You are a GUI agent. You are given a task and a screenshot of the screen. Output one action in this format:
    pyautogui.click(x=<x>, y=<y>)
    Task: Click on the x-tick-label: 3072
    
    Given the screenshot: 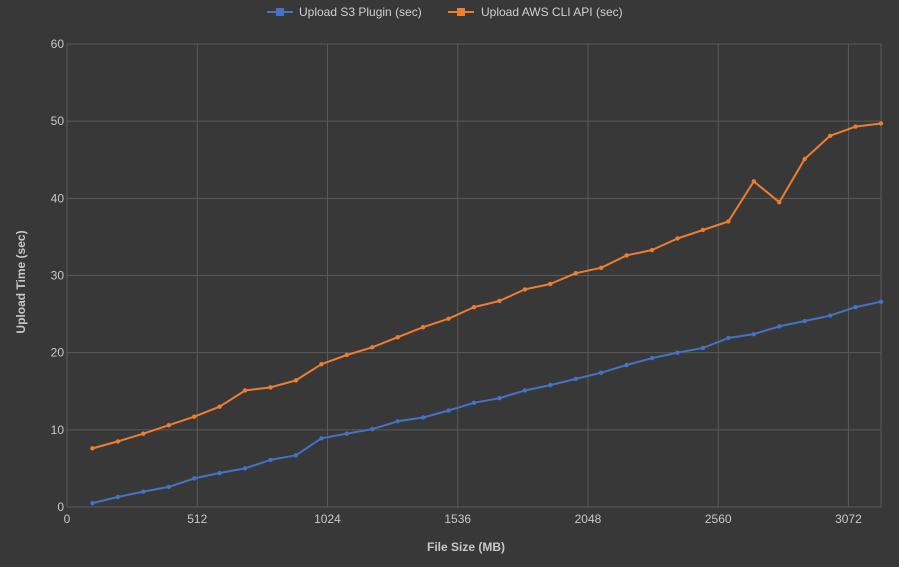 What is the action you would take?
    pyautogui.click(x=848, y=519)
    